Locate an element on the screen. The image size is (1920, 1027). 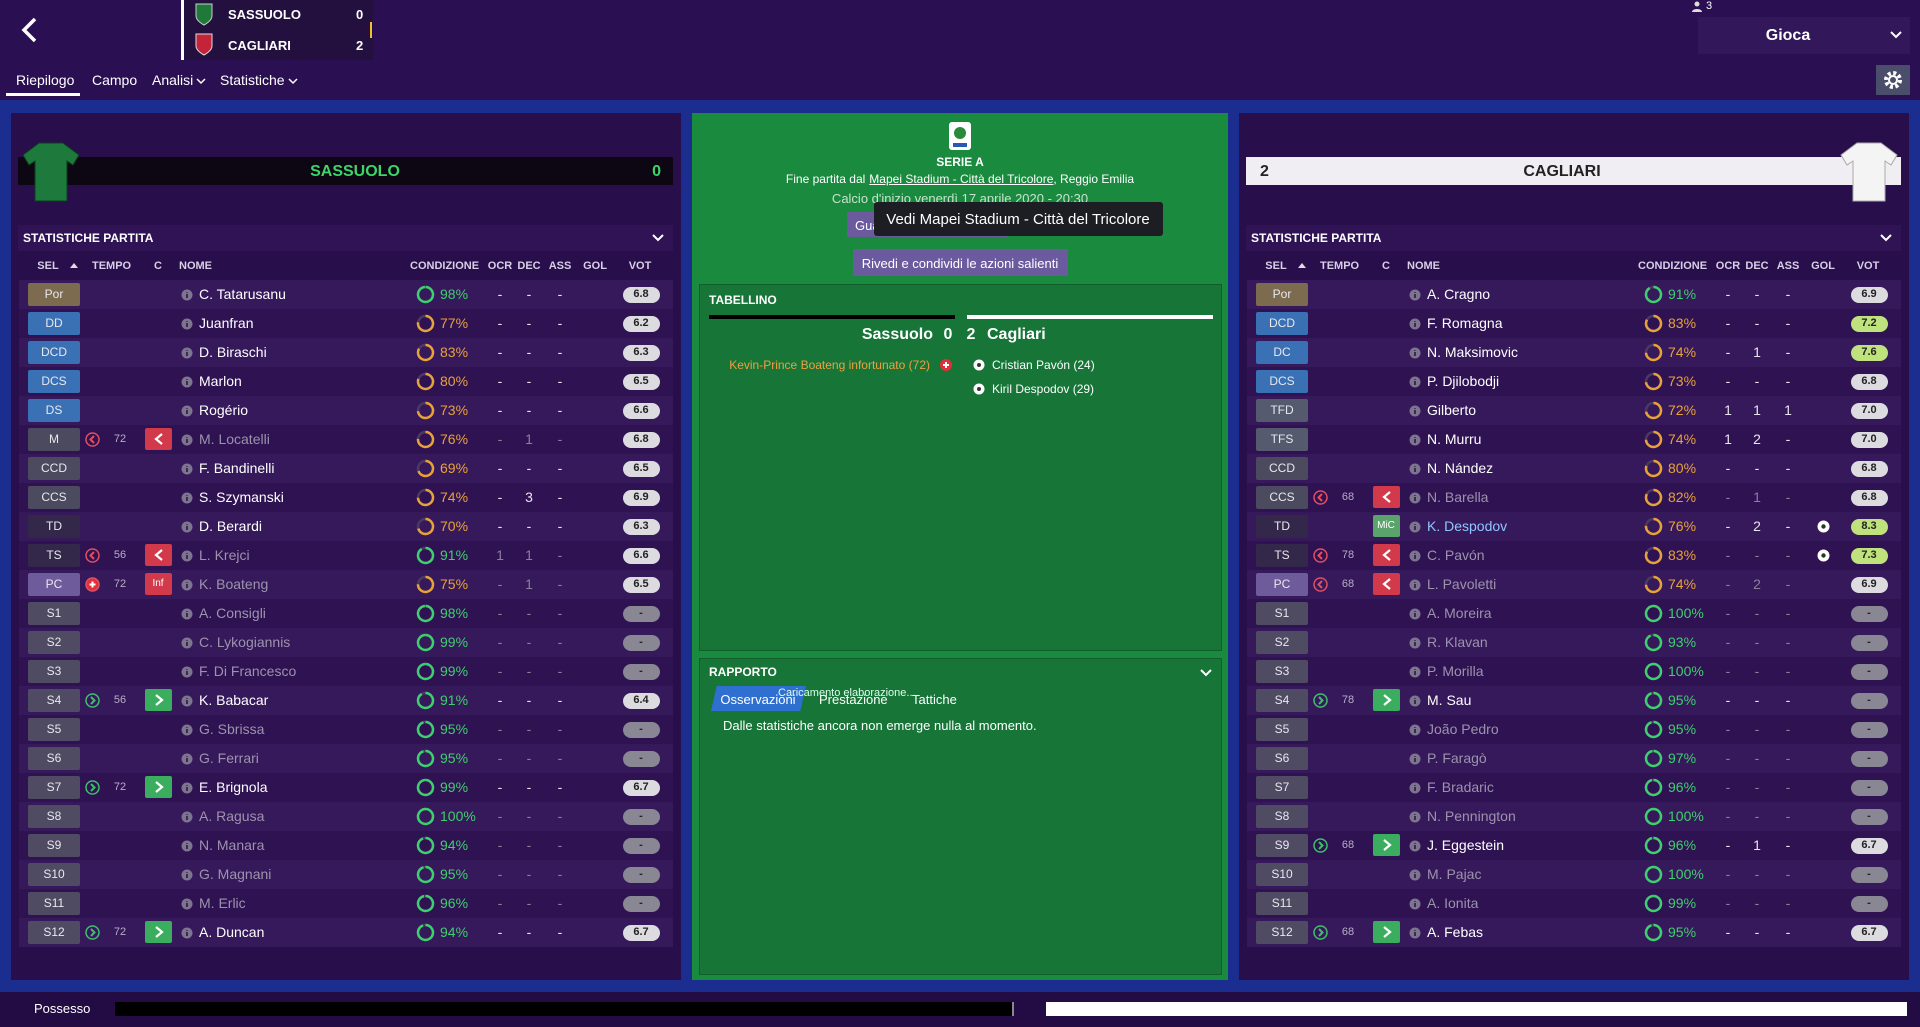
player-row: S3 P. Morilla 100% - - - - is located at coordinates (1574, 671).